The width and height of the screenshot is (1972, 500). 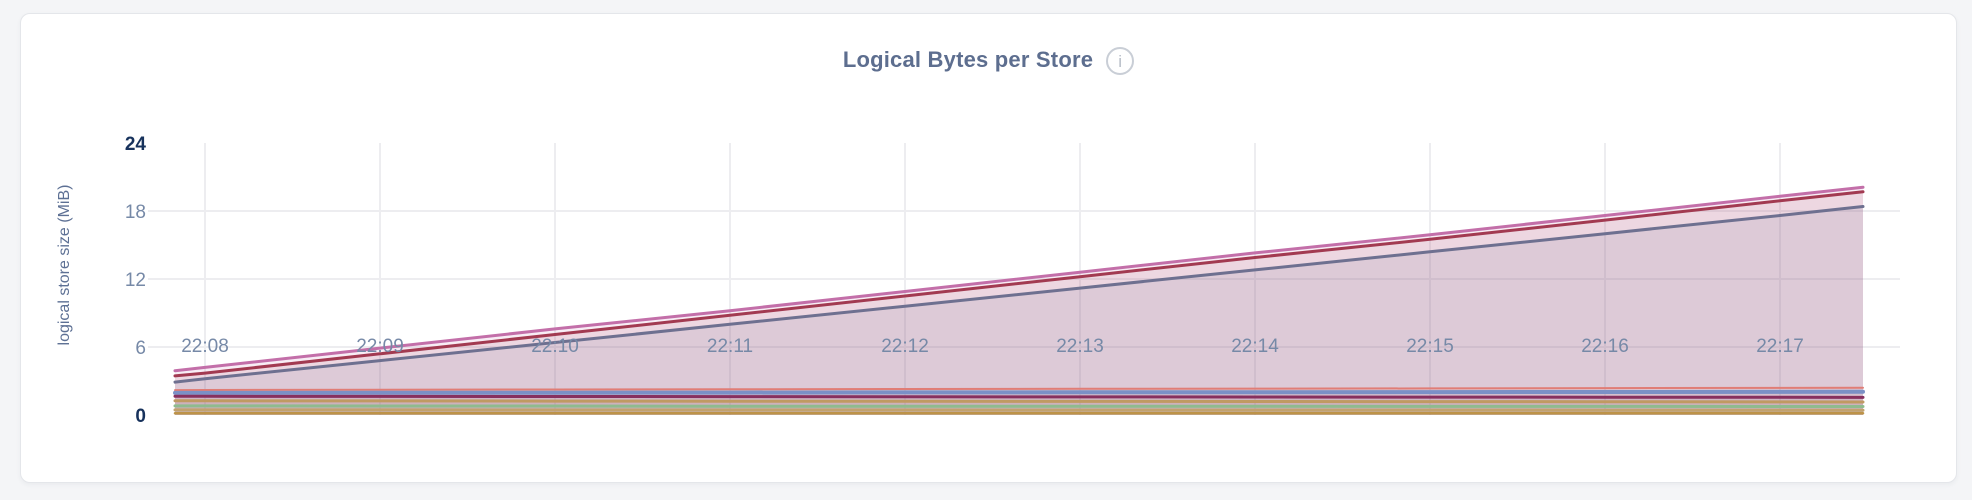 What do you see at coordinates (140, 348) in the screenshot?
I see `y-tick-label: 6` at bounding box center [140, 348].